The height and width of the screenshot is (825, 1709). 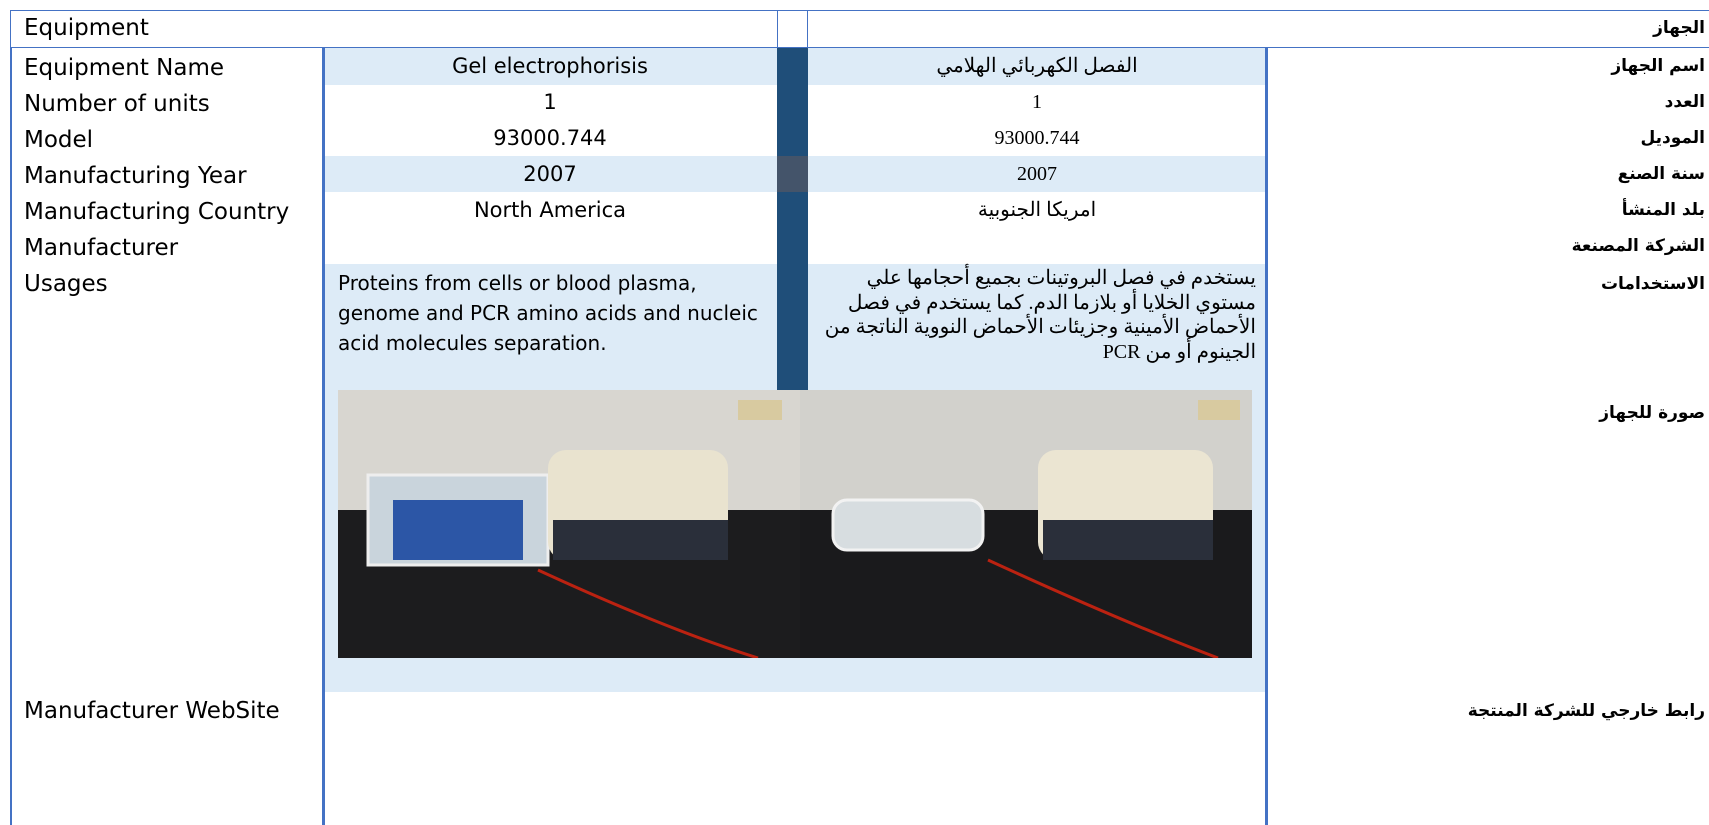 What do you see at coordinates (1663, 210) in the screenshot?
I see `label-ar: بلد المنشأ` at bounding box center [1663, 210].